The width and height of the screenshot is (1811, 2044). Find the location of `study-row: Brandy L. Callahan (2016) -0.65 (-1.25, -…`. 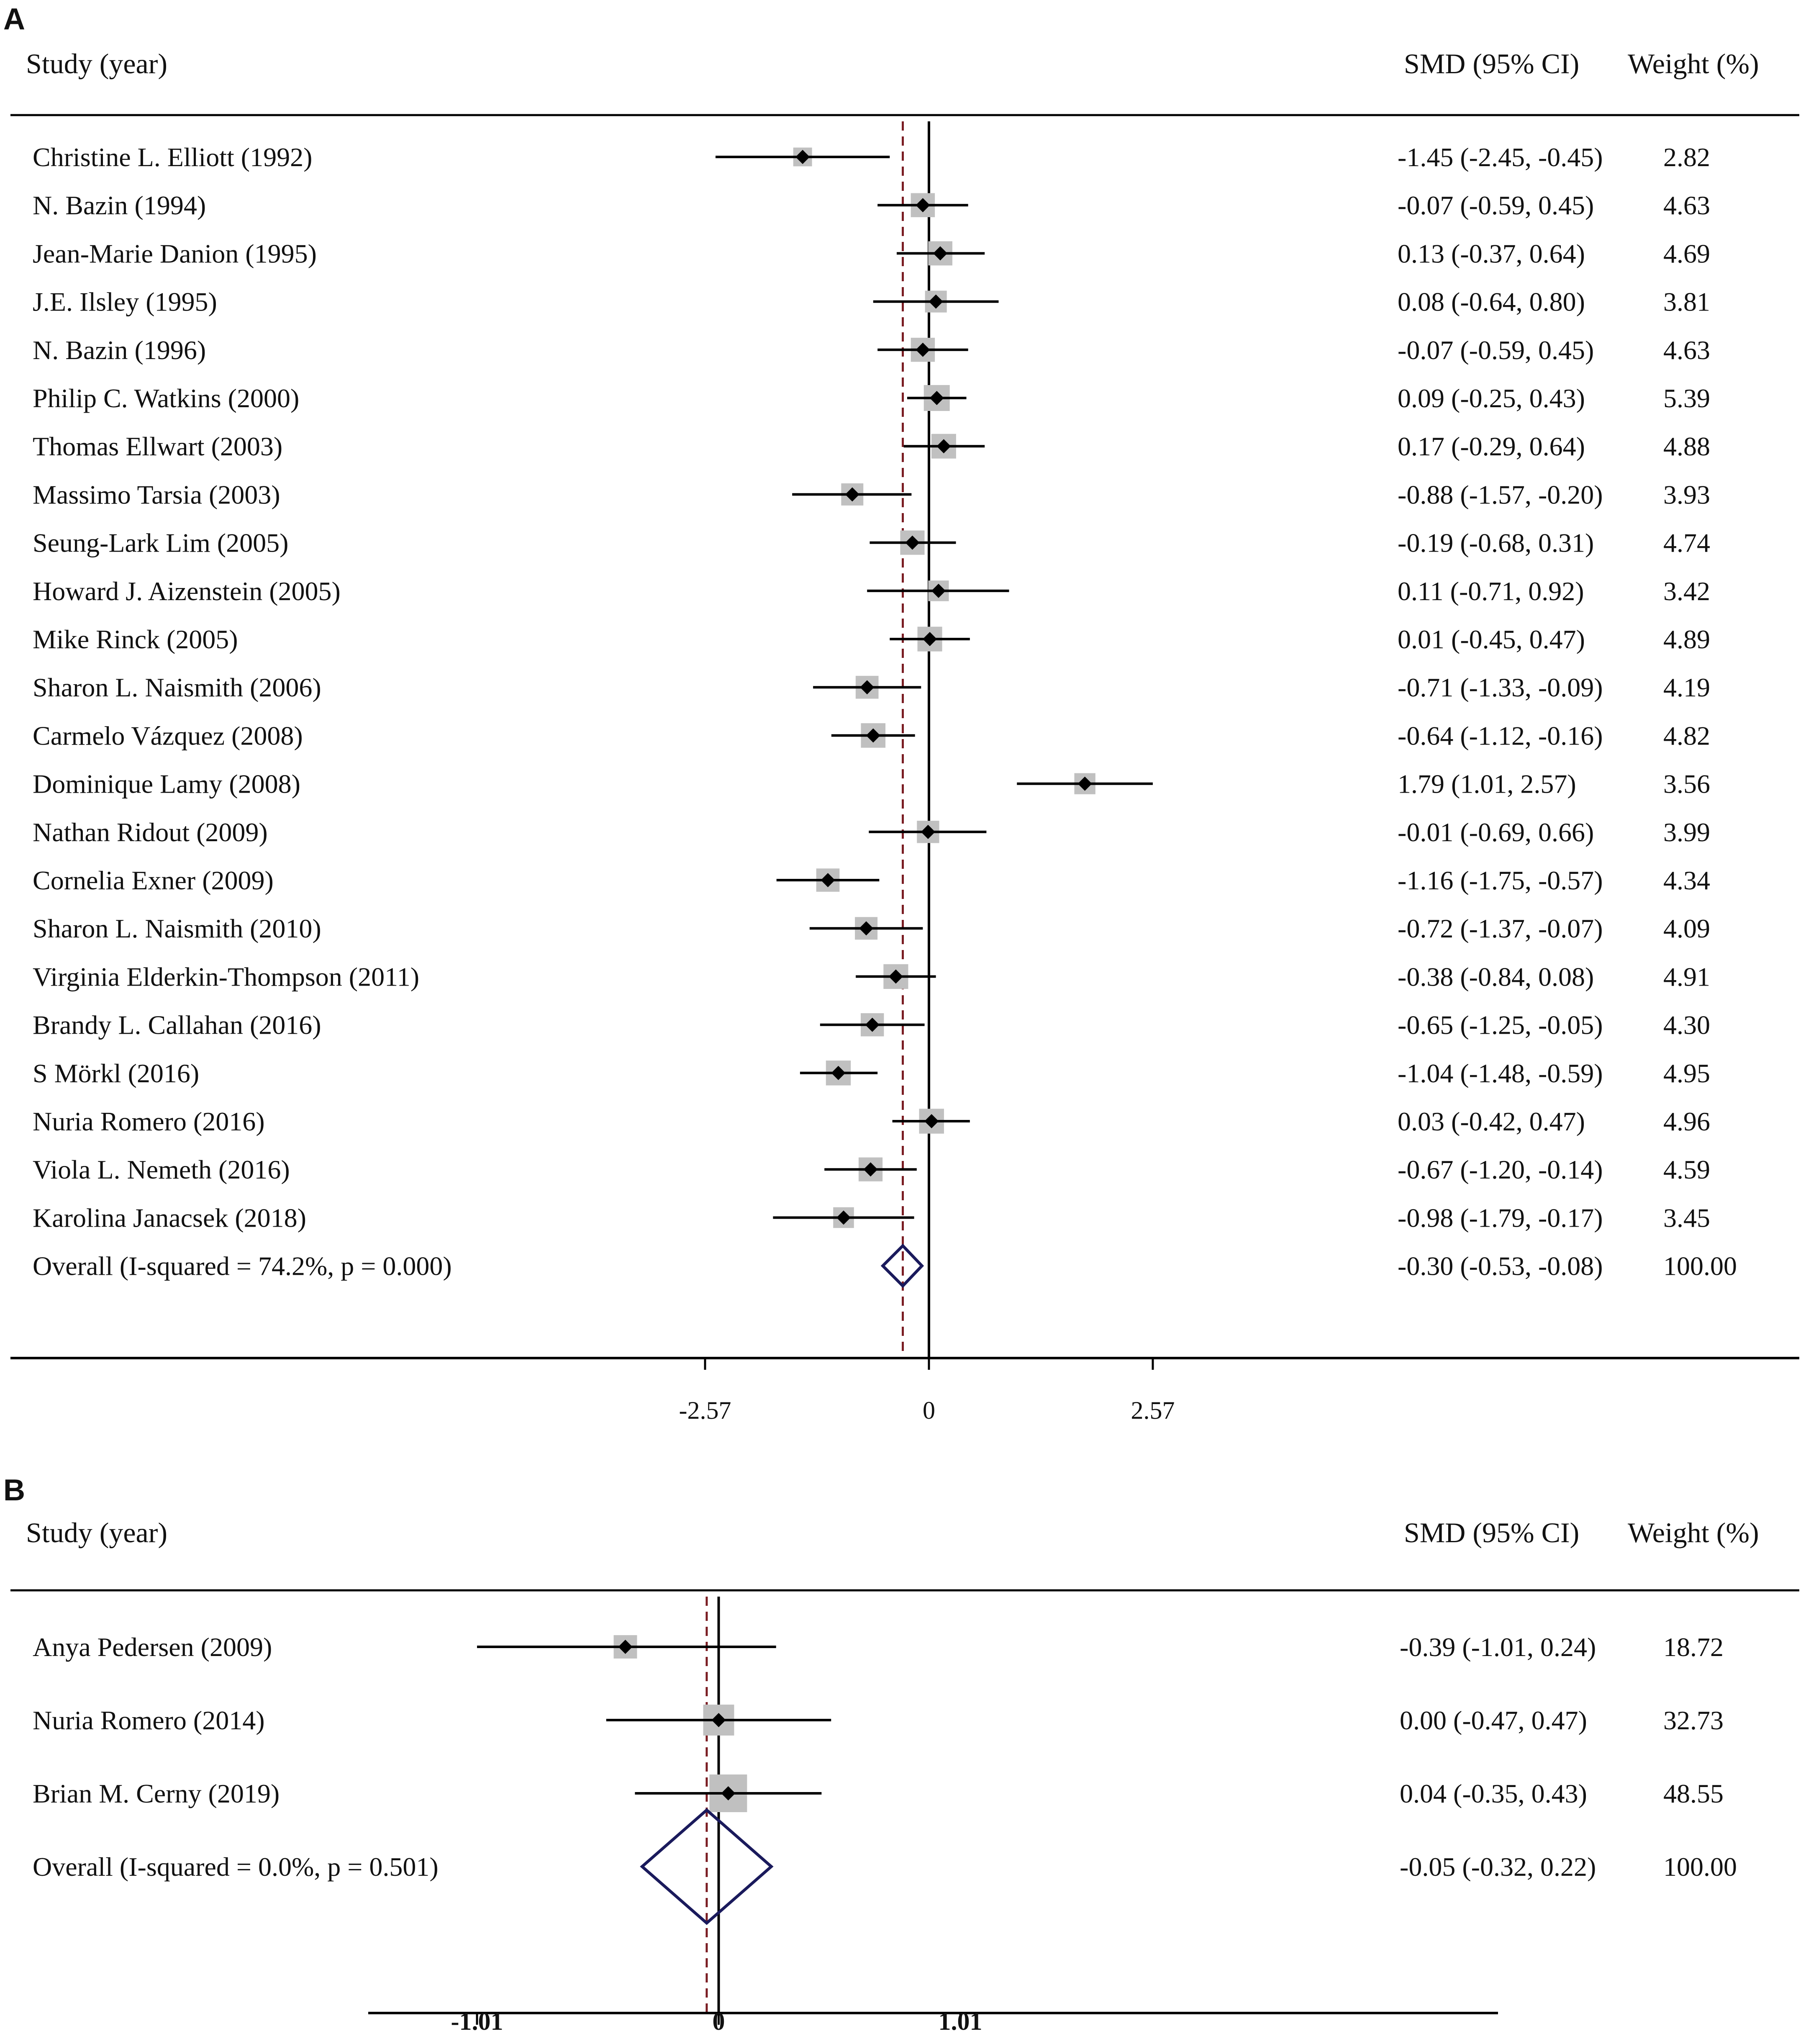

study-row: Brandy L. Callahan (2016) -0.65 (-1.25, -… is located at coordinates (871, 1025).